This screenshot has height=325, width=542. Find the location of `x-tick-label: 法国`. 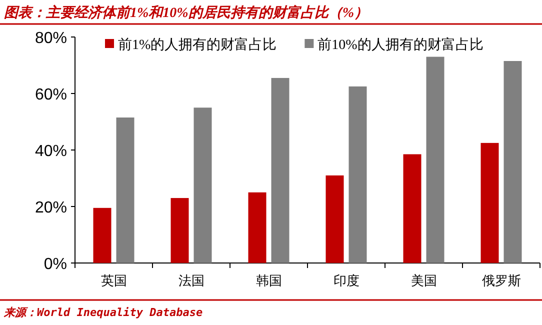

x-tick-label: 法国 is located at coordinates (191, 280).